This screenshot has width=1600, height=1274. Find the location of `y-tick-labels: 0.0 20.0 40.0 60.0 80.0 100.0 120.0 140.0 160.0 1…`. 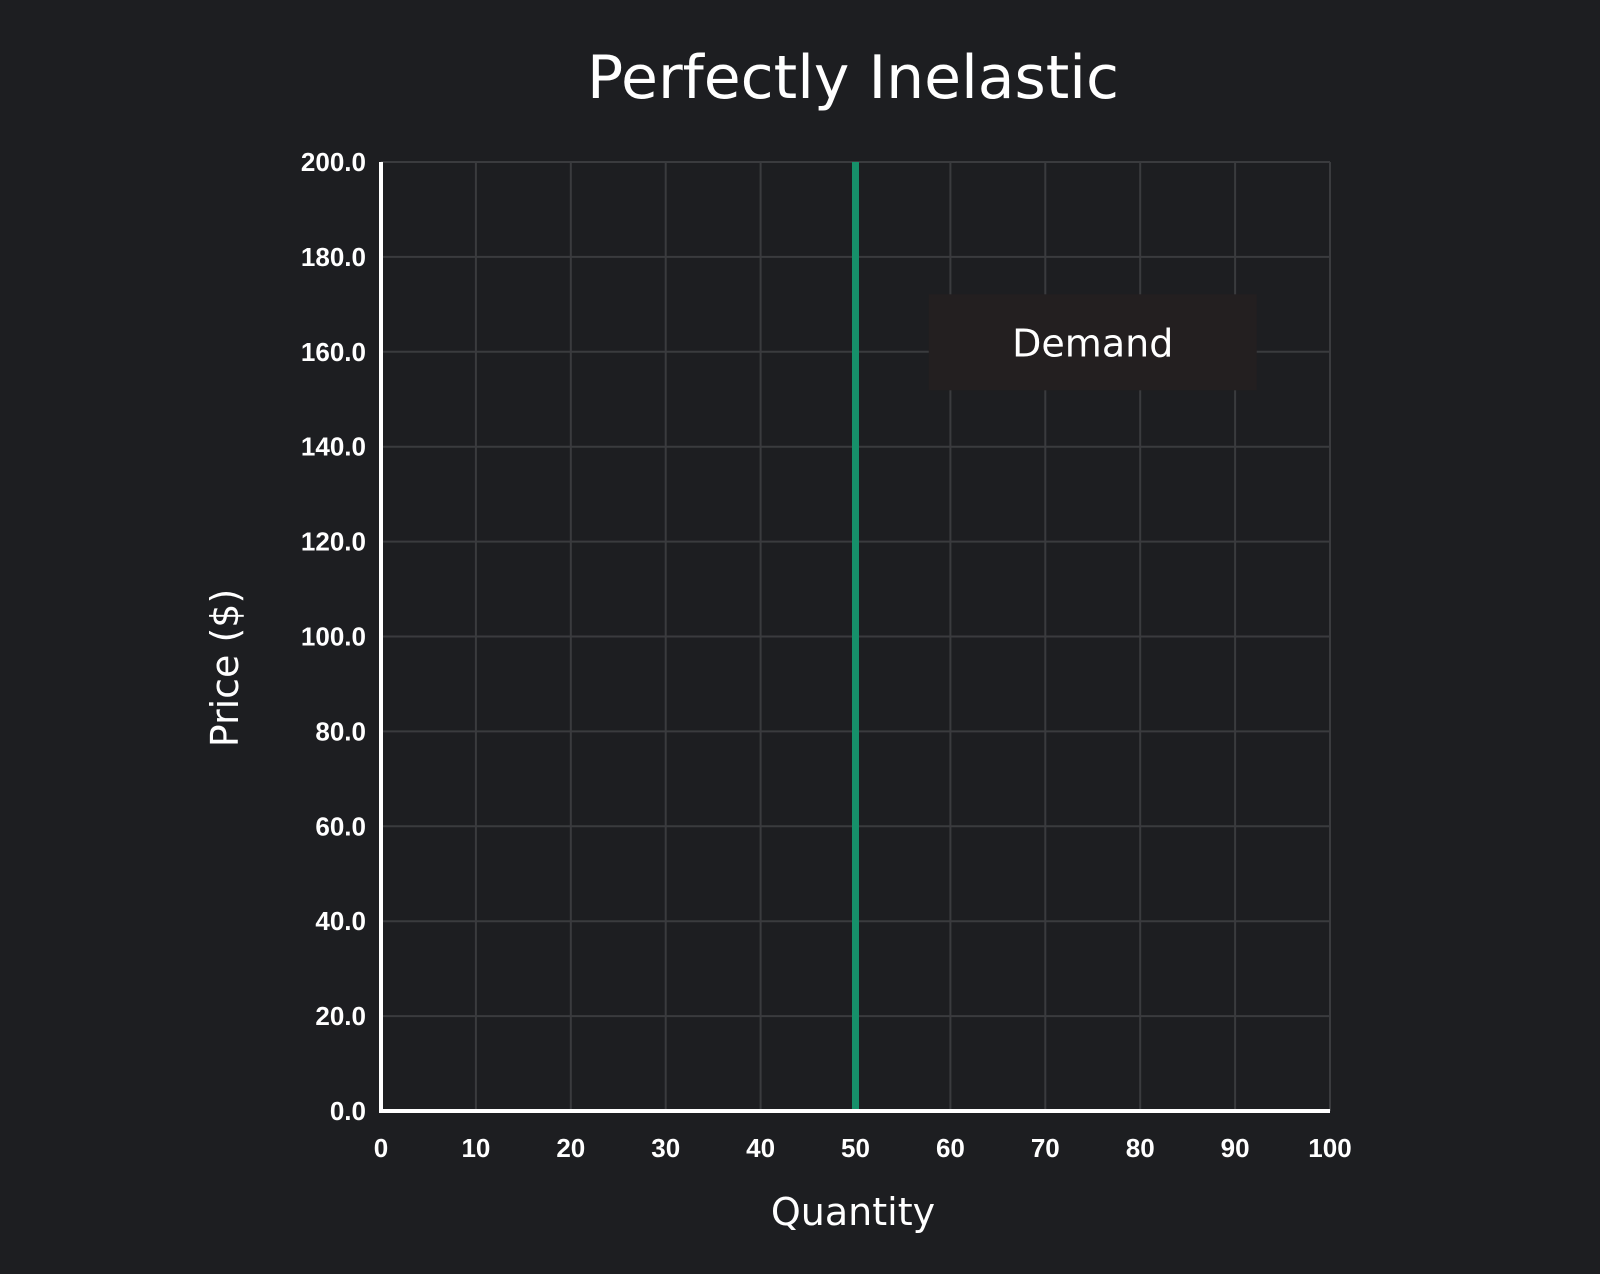

y-tick-labels: 0.0 20.0 40.0 60.0 80.0 100.0 120.0 140.0 160.0 1… is located at coordinates (333, 636).